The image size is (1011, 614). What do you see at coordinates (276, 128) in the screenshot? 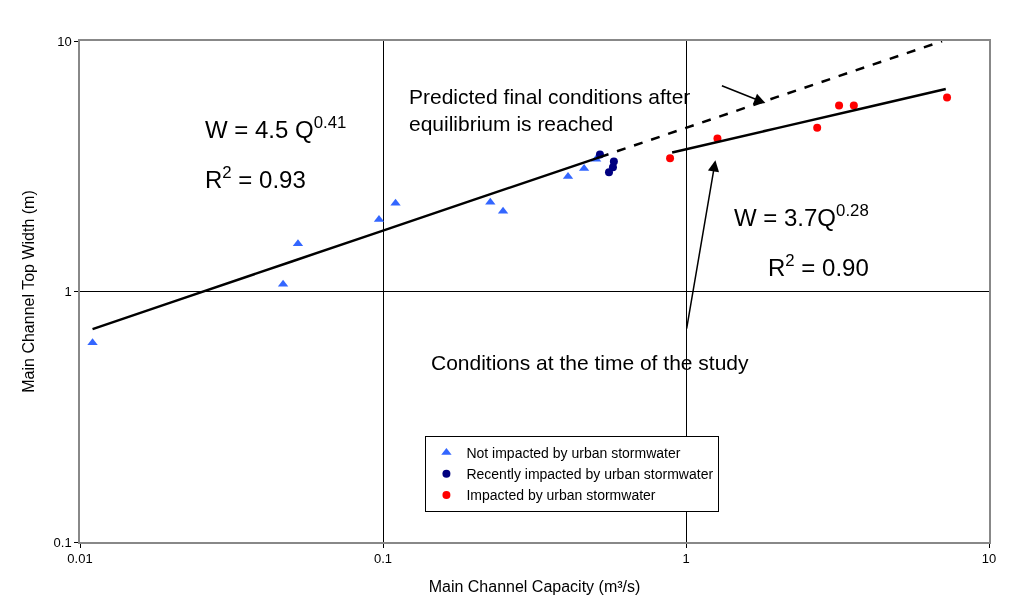
I see `annotation: W = 4.5 Q$^{0.41}$` at bounding box center [276, 128].